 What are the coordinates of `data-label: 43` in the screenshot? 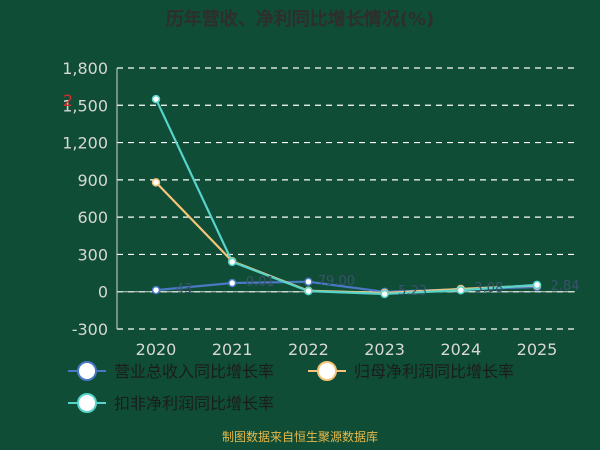 It's located at (184, 289).